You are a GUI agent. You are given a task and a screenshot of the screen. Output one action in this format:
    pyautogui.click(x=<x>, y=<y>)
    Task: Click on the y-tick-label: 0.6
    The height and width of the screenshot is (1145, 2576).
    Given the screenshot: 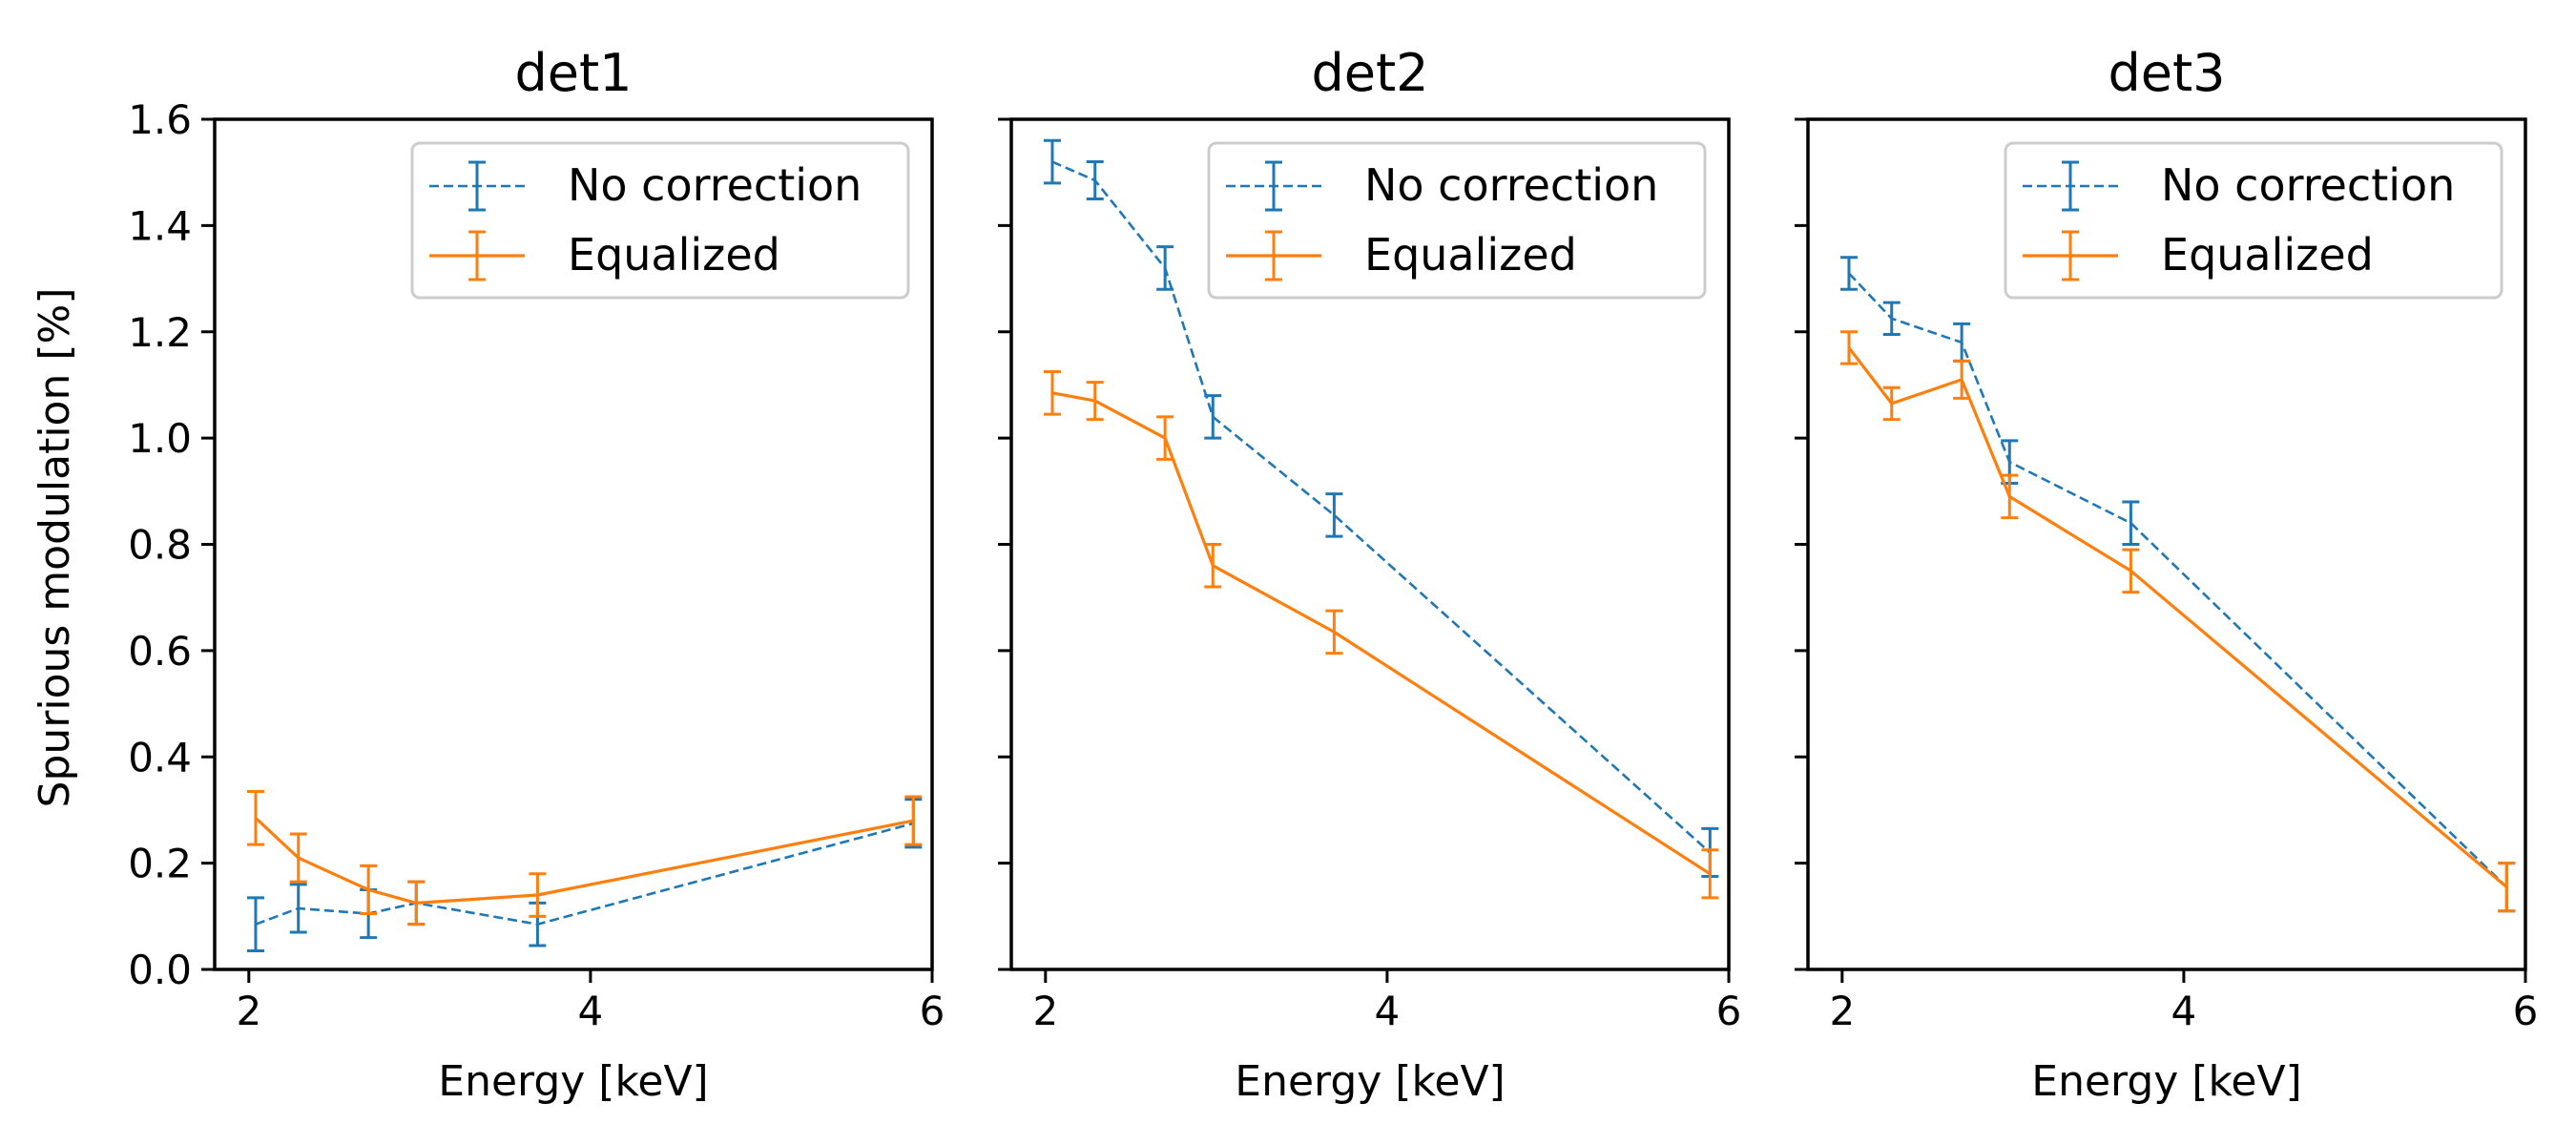 What is the action you would take?
    pyautogui.click(x=160, y=652)
    